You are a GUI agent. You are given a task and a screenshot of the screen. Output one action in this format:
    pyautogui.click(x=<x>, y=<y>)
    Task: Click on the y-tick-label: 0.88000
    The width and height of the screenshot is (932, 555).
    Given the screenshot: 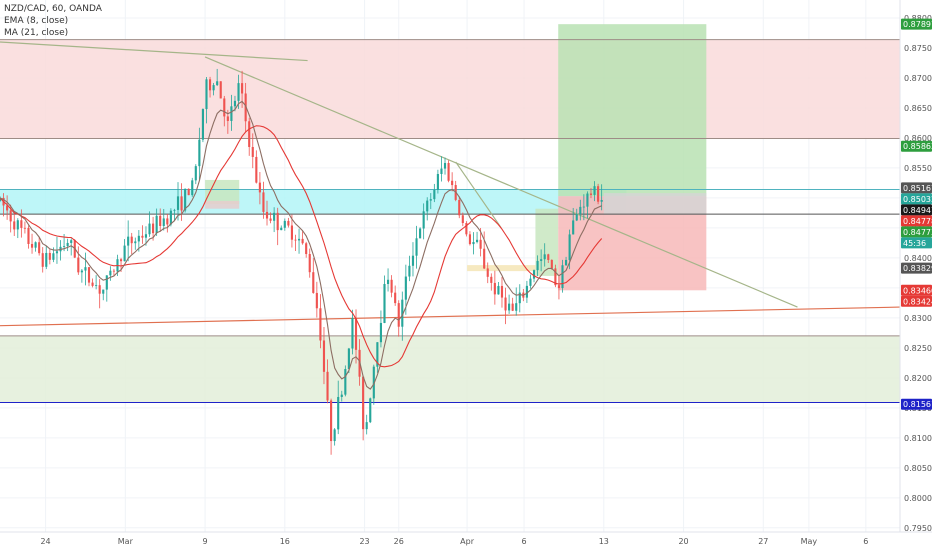 What is the action you would take?
    pyautogui.click(x=918, y=18)
    